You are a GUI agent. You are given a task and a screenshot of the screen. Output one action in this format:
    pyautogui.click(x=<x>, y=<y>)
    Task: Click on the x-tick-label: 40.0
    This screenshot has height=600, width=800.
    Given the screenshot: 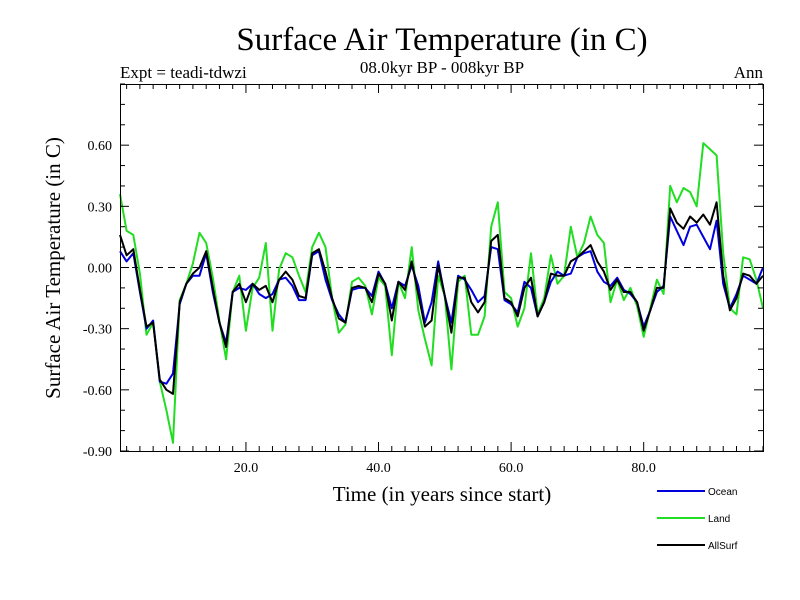 What is the action you would take?
    pyautogui.click(x=378, y=468)
    